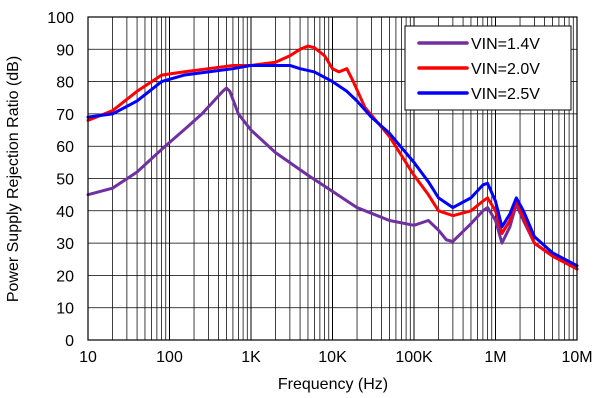 Image resolution: width=595 pixels, height=398 pixels. I want to click on legend: VIN=1.4V VIN=2.0V VIN=2.5V, so click(488, 68).